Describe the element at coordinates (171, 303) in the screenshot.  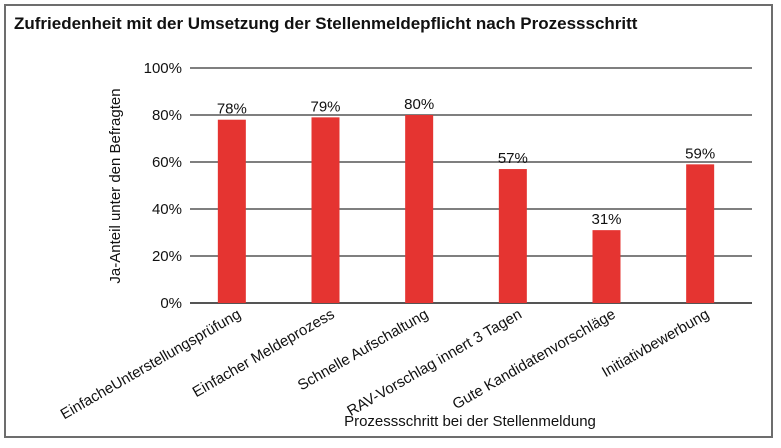
I see `y-tick-label: 0%` at that location.